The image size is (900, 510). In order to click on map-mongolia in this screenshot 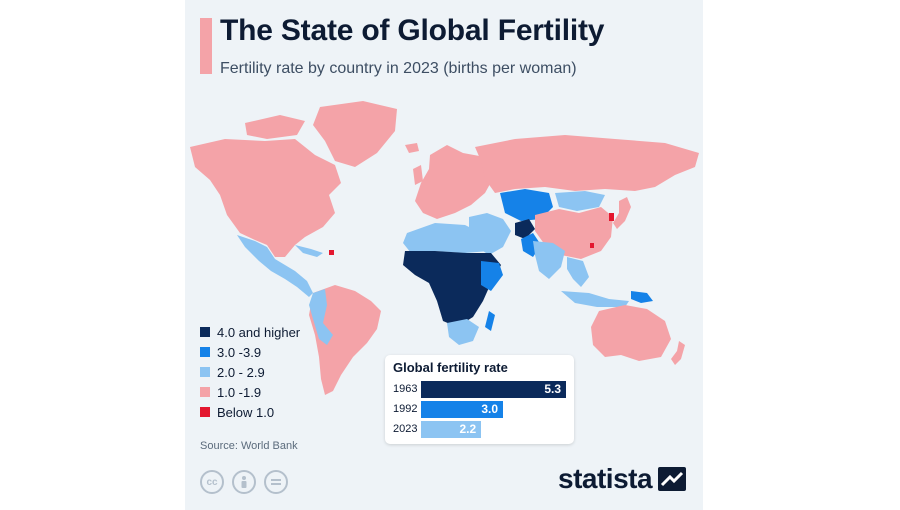, I will do `click(580, 201)`.